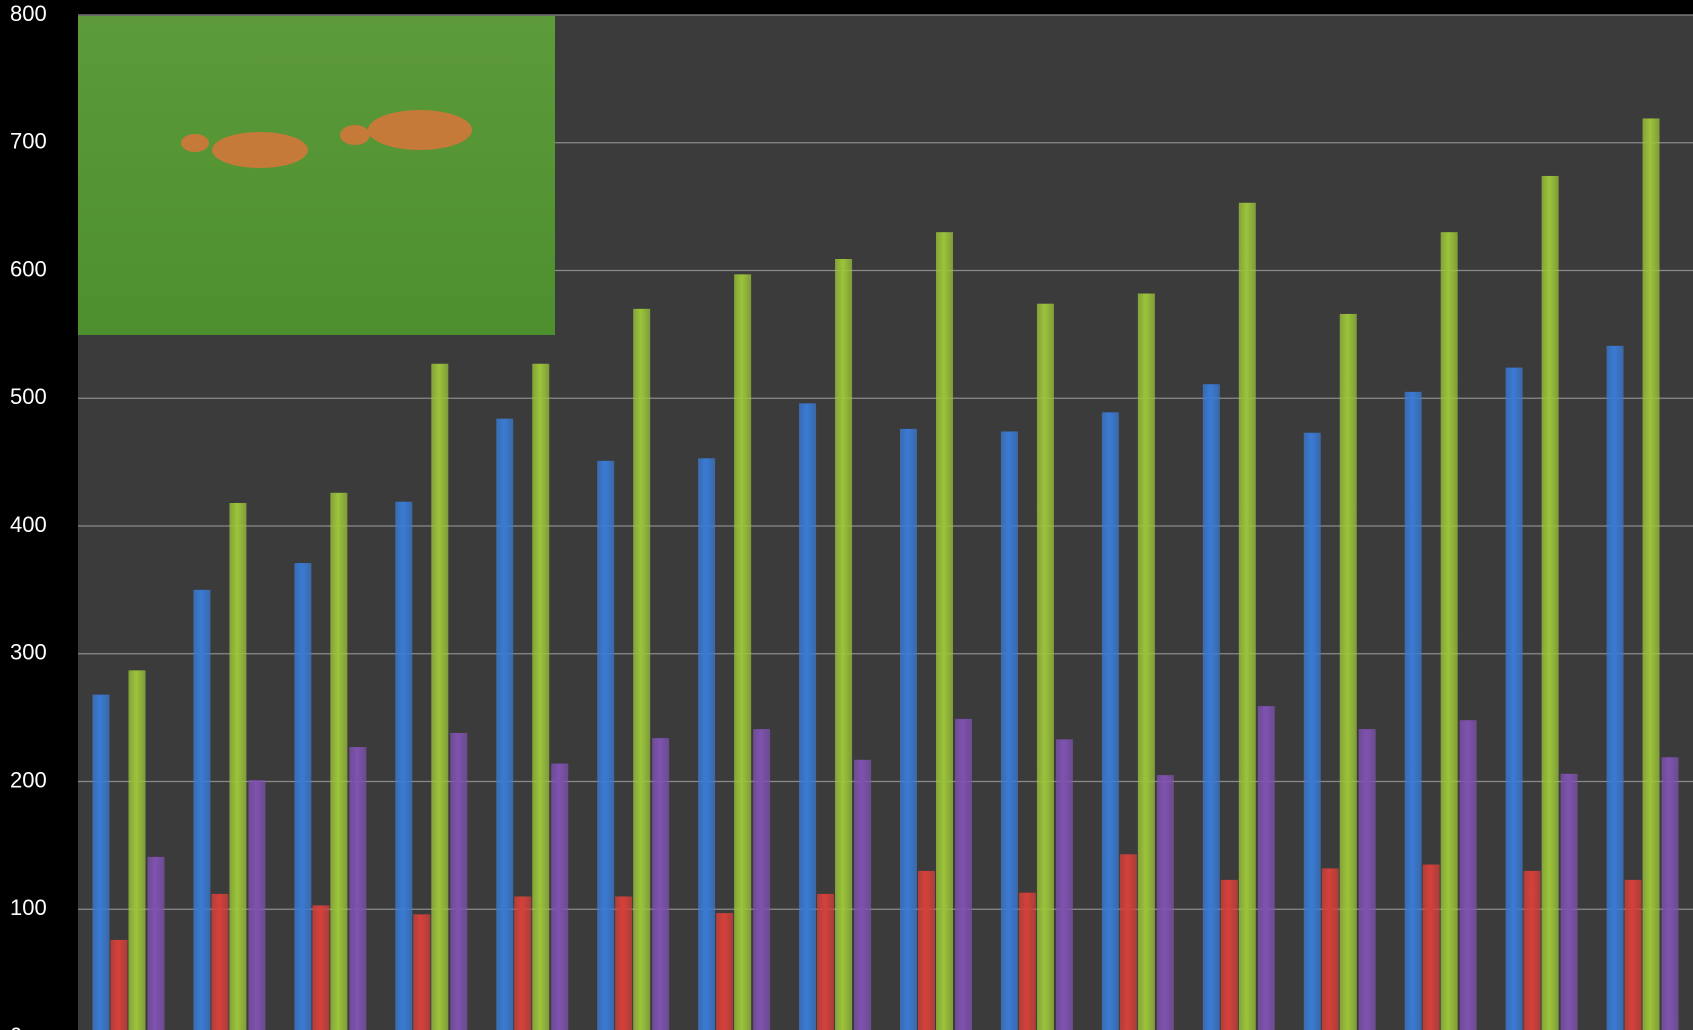 The image size is (1693, 1030). Describe the element at coordinates (28, 779) in the screenshot. I see `y-tick-label: 200` at that location.